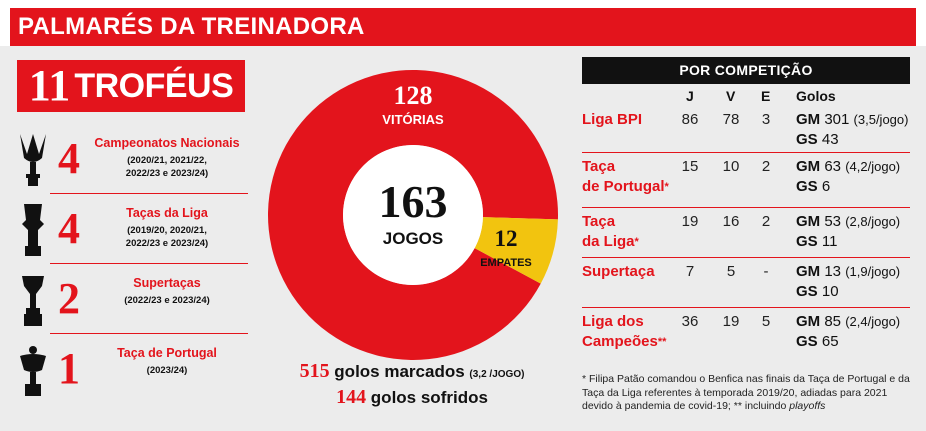  What do you see at coordinates (627, 272) in the screenshot?
I see `competition-name: Supertaça` at bounding box center [627, 272].